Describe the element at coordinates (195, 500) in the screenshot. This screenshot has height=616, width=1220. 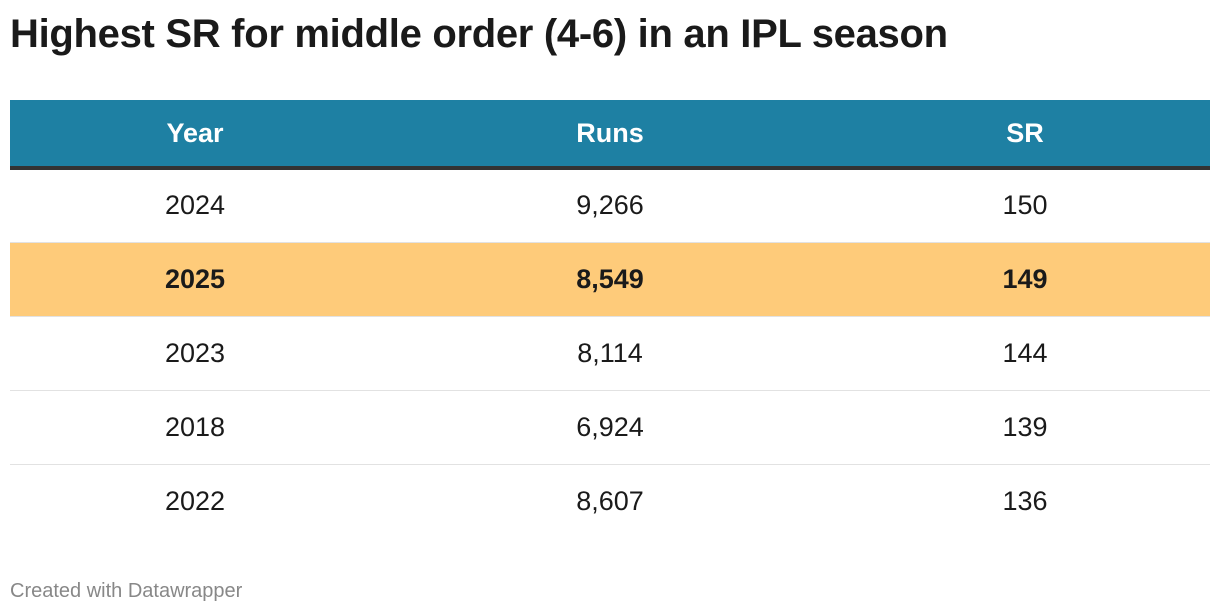
I see `cell: 2022` at that location.